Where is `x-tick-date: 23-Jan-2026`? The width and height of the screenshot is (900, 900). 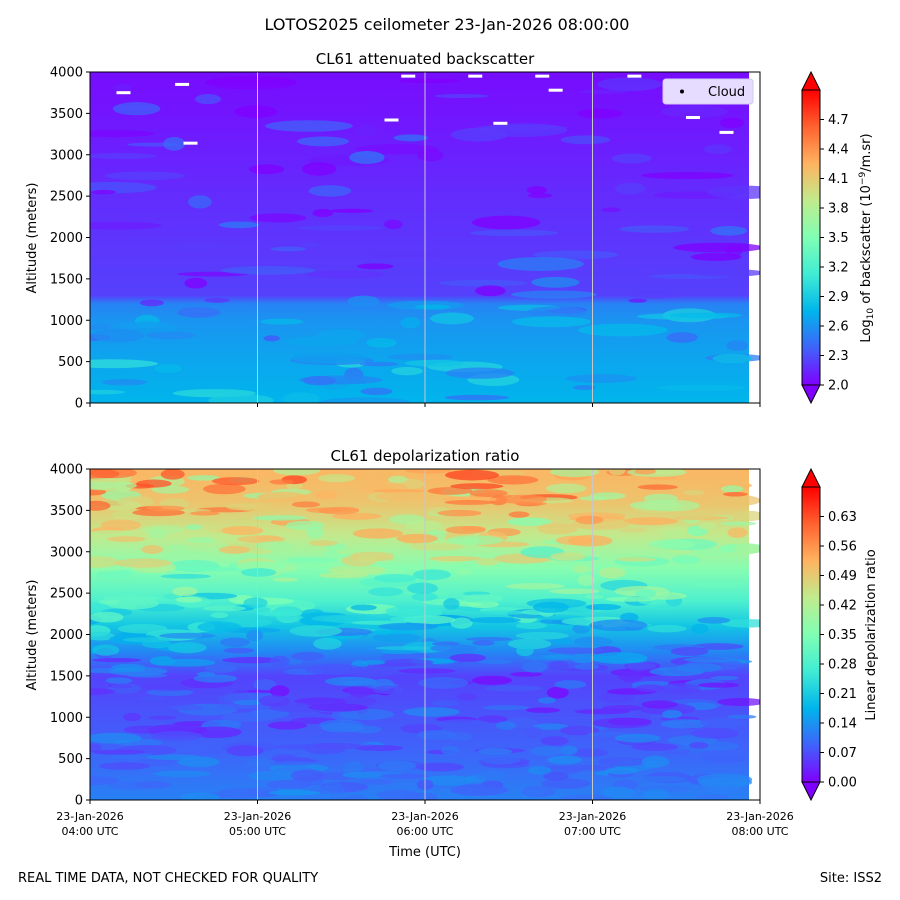
x-tick-date: 23-Jan-2026 is located at coordinates (593, 816).